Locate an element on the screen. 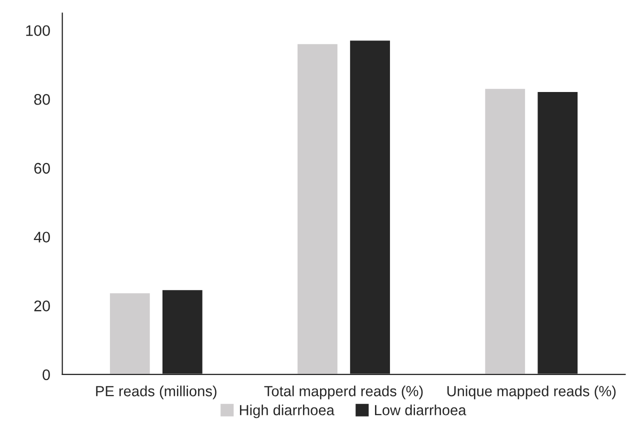 This screenshot has height=438, width=636. y-tick-label: 100 is located at coordinates (38, 30).